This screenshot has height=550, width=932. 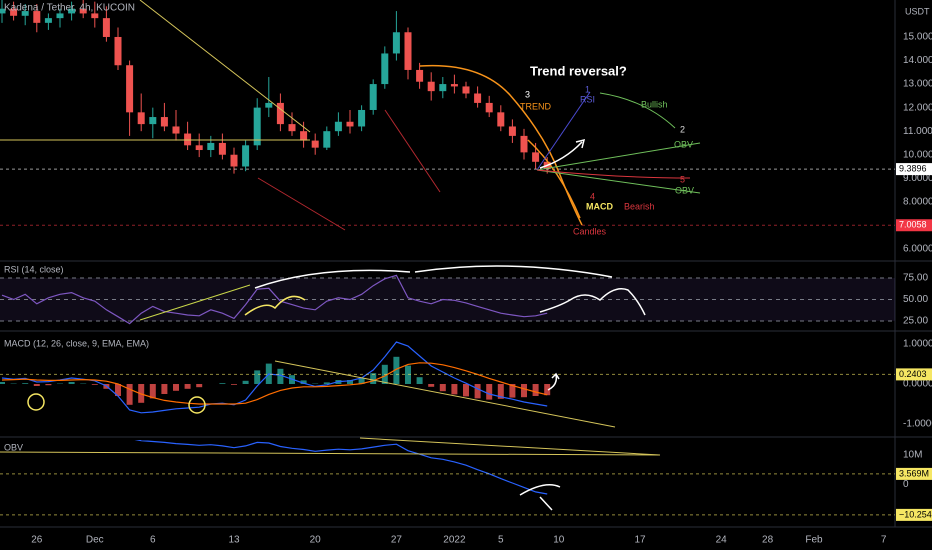 I want to click on level-label: 0.2403, so click(x=913, y=374).